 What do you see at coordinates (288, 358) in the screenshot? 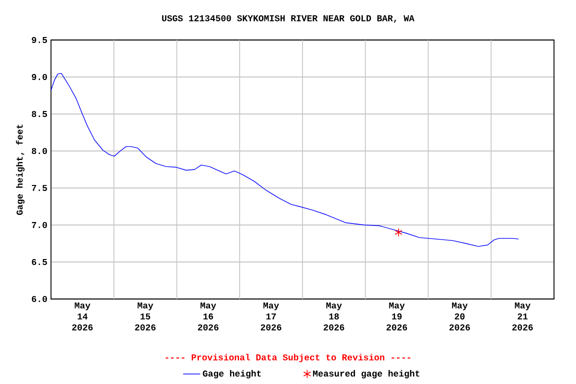
I see `text: ---- Provisional Data Subject to Revision ----` at bounding box center [288, 358].